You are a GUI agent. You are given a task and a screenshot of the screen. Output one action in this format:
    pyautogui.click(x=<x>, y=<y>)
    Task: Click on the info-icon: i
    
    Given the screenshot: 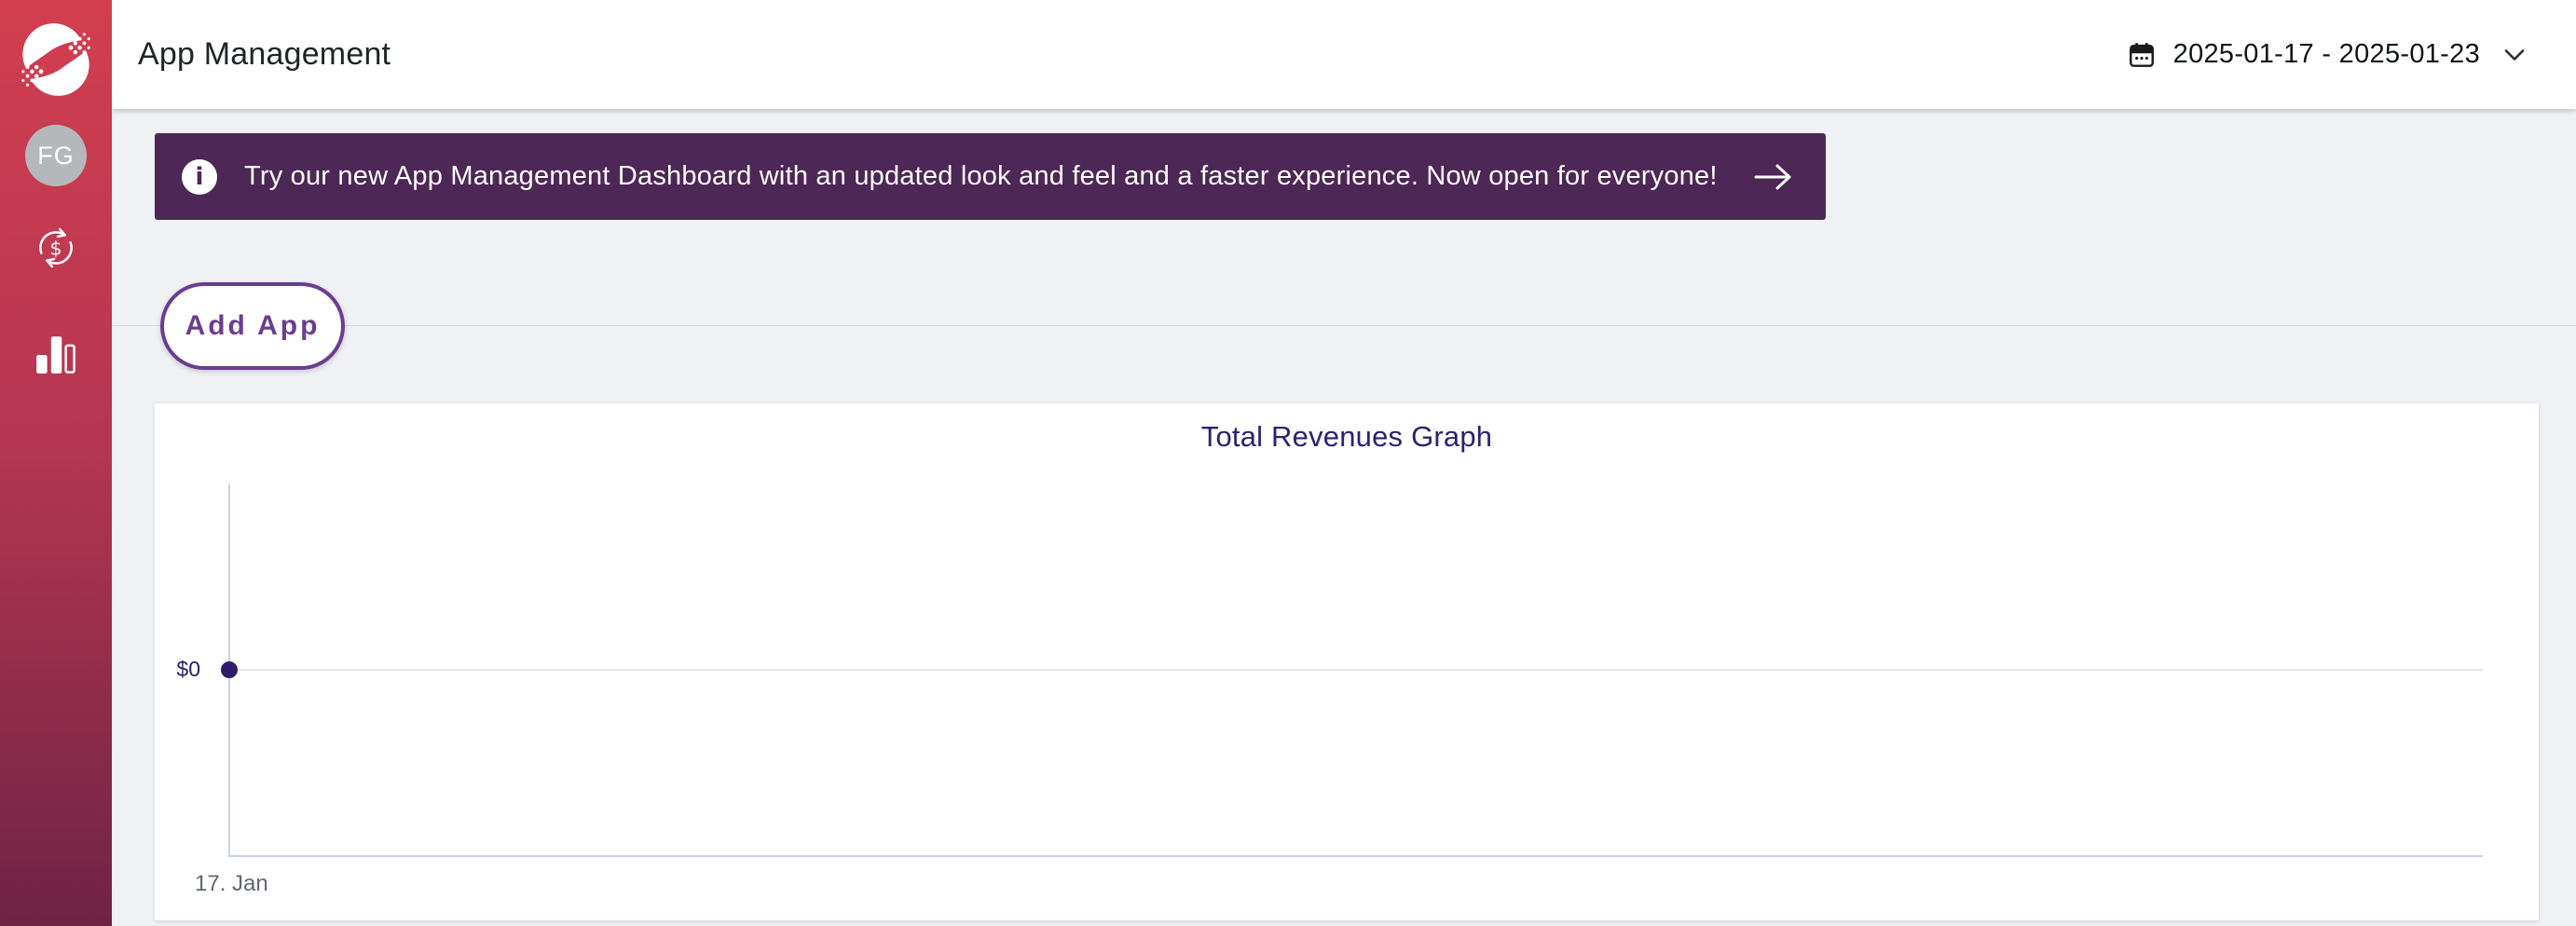 What is the action you would take?
    pyautogui.click(x=199, y=176)
    